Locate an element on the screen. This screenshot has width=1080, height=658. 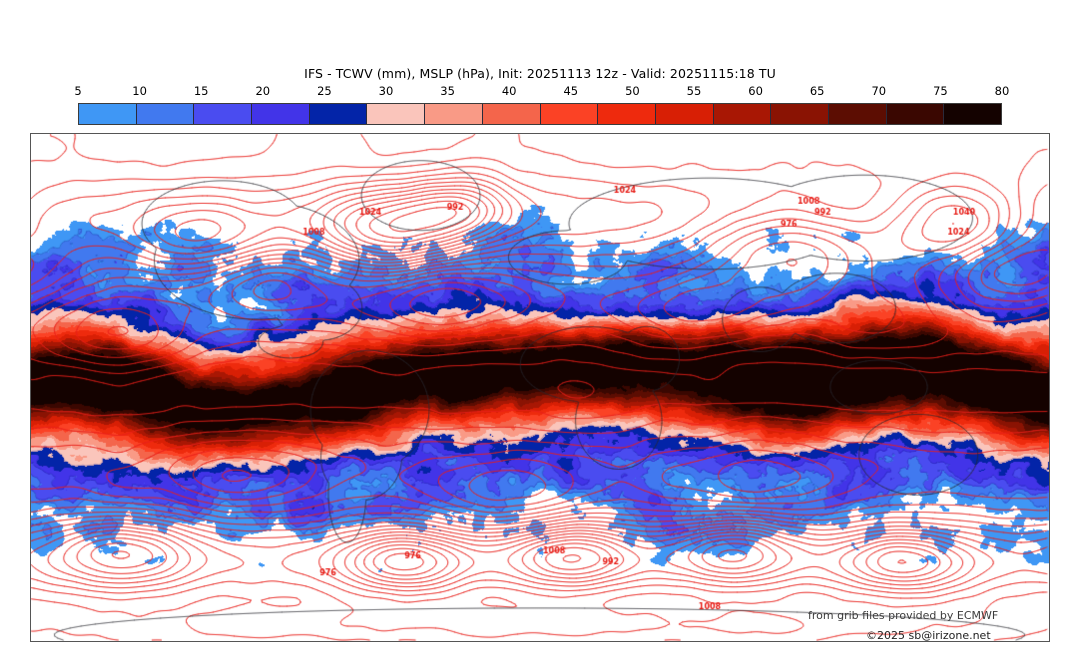
colorbar-swatches is located at coordinates (540, 114).